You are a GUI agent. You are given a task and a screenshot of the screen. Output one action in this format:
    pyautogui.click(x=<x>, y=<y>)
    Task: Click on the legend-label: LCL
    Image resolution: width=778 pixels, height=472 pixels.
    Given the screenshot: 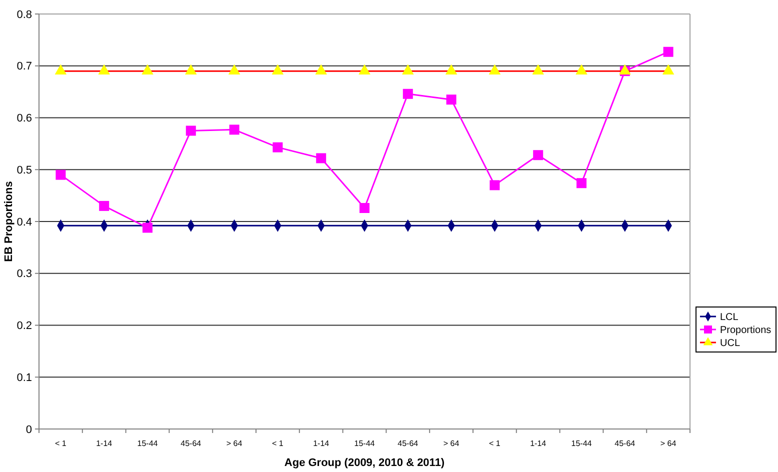 What is the action you would take?
    pyautogui.click(x=729, y=317)
    